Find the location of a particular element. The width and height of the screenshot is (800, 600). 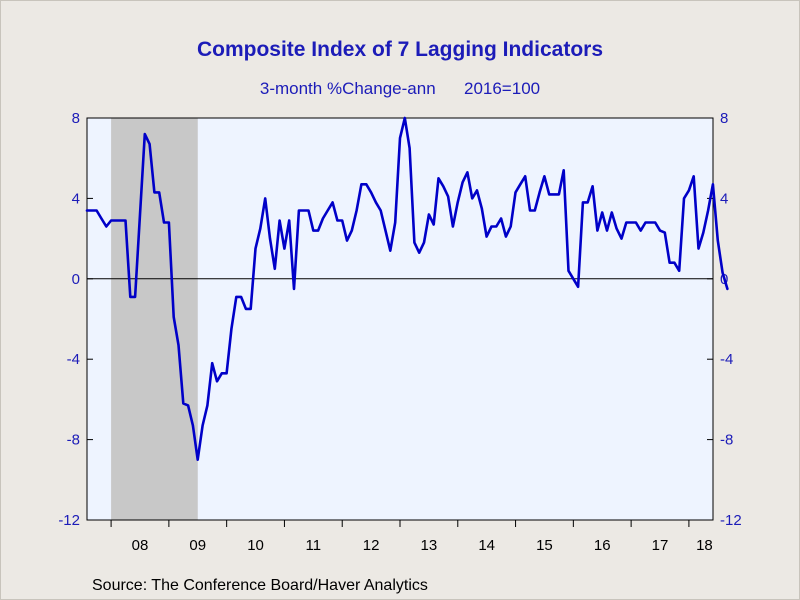

x-tick-label: 08 is located at coordinates (140, 545).